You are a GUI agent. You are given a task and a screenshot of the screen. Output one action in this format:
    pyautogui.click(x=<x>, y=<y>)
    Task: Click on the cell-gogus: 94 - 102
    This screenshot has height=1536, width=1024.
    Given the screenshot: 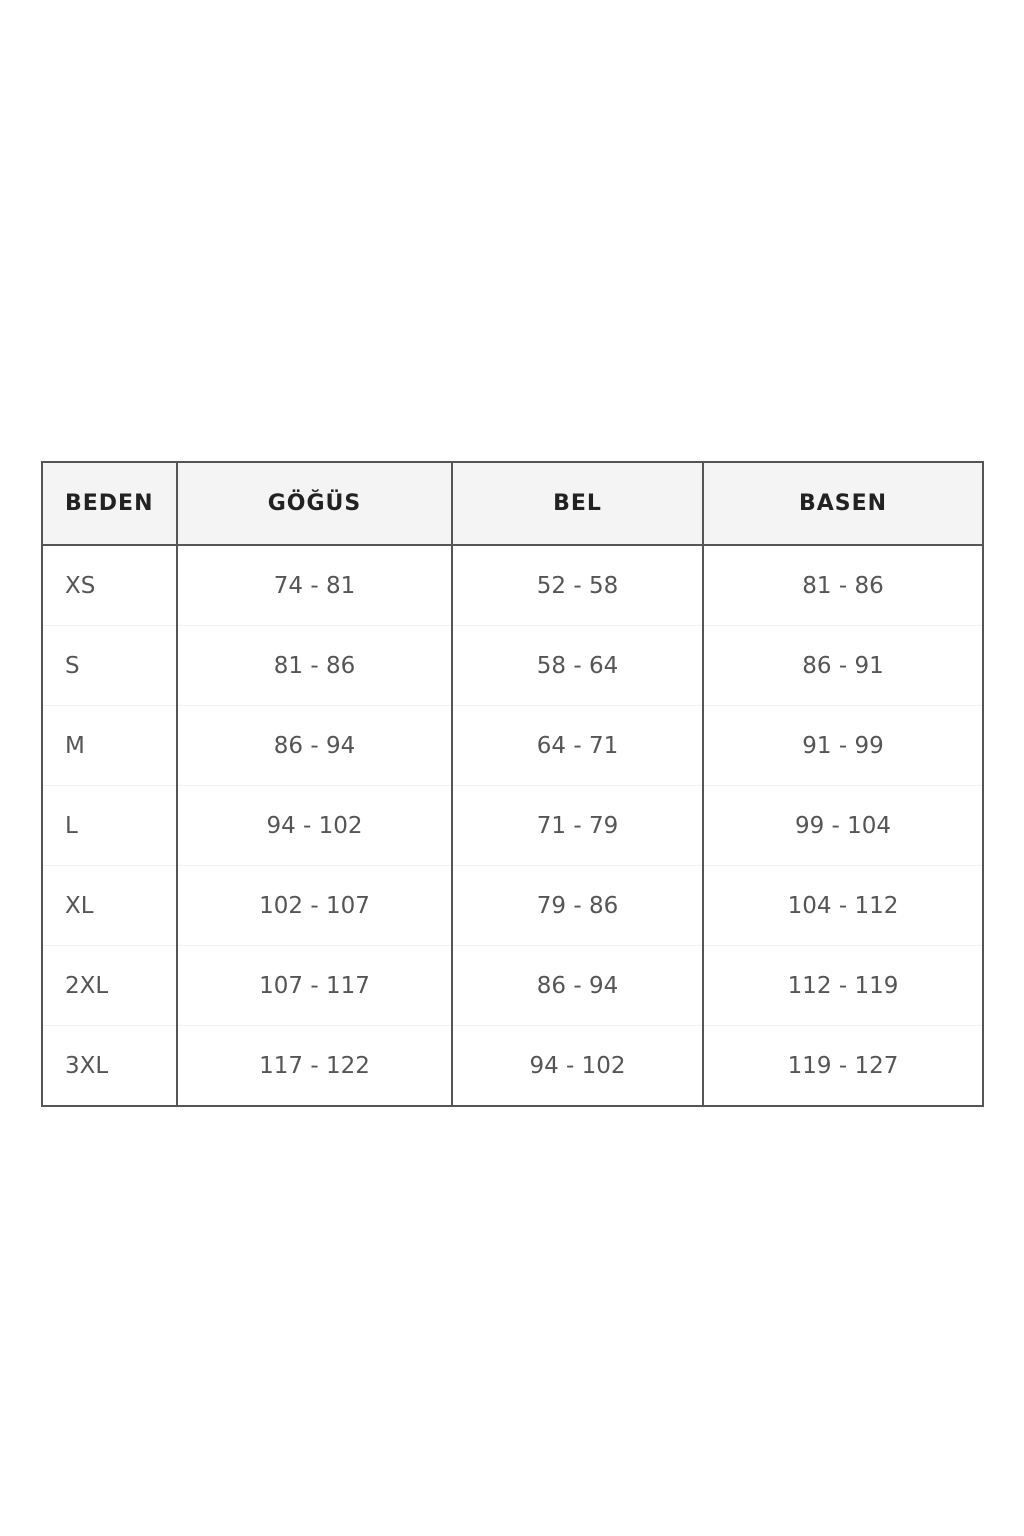 What is the action you would take?
    pyautogui.click(x=314, y=825)
    